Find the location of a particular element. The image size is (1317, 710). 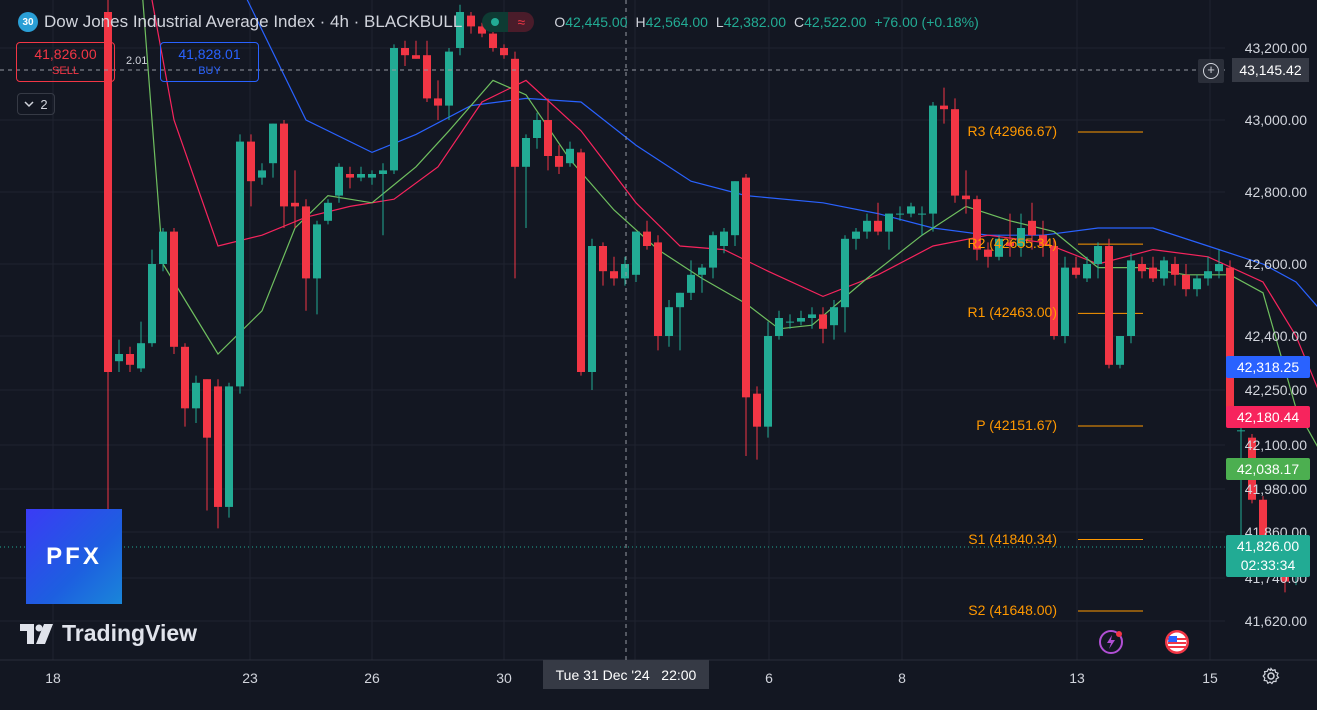

sell-button: 41,826.00 SELL is located at coordinates (65, 62).